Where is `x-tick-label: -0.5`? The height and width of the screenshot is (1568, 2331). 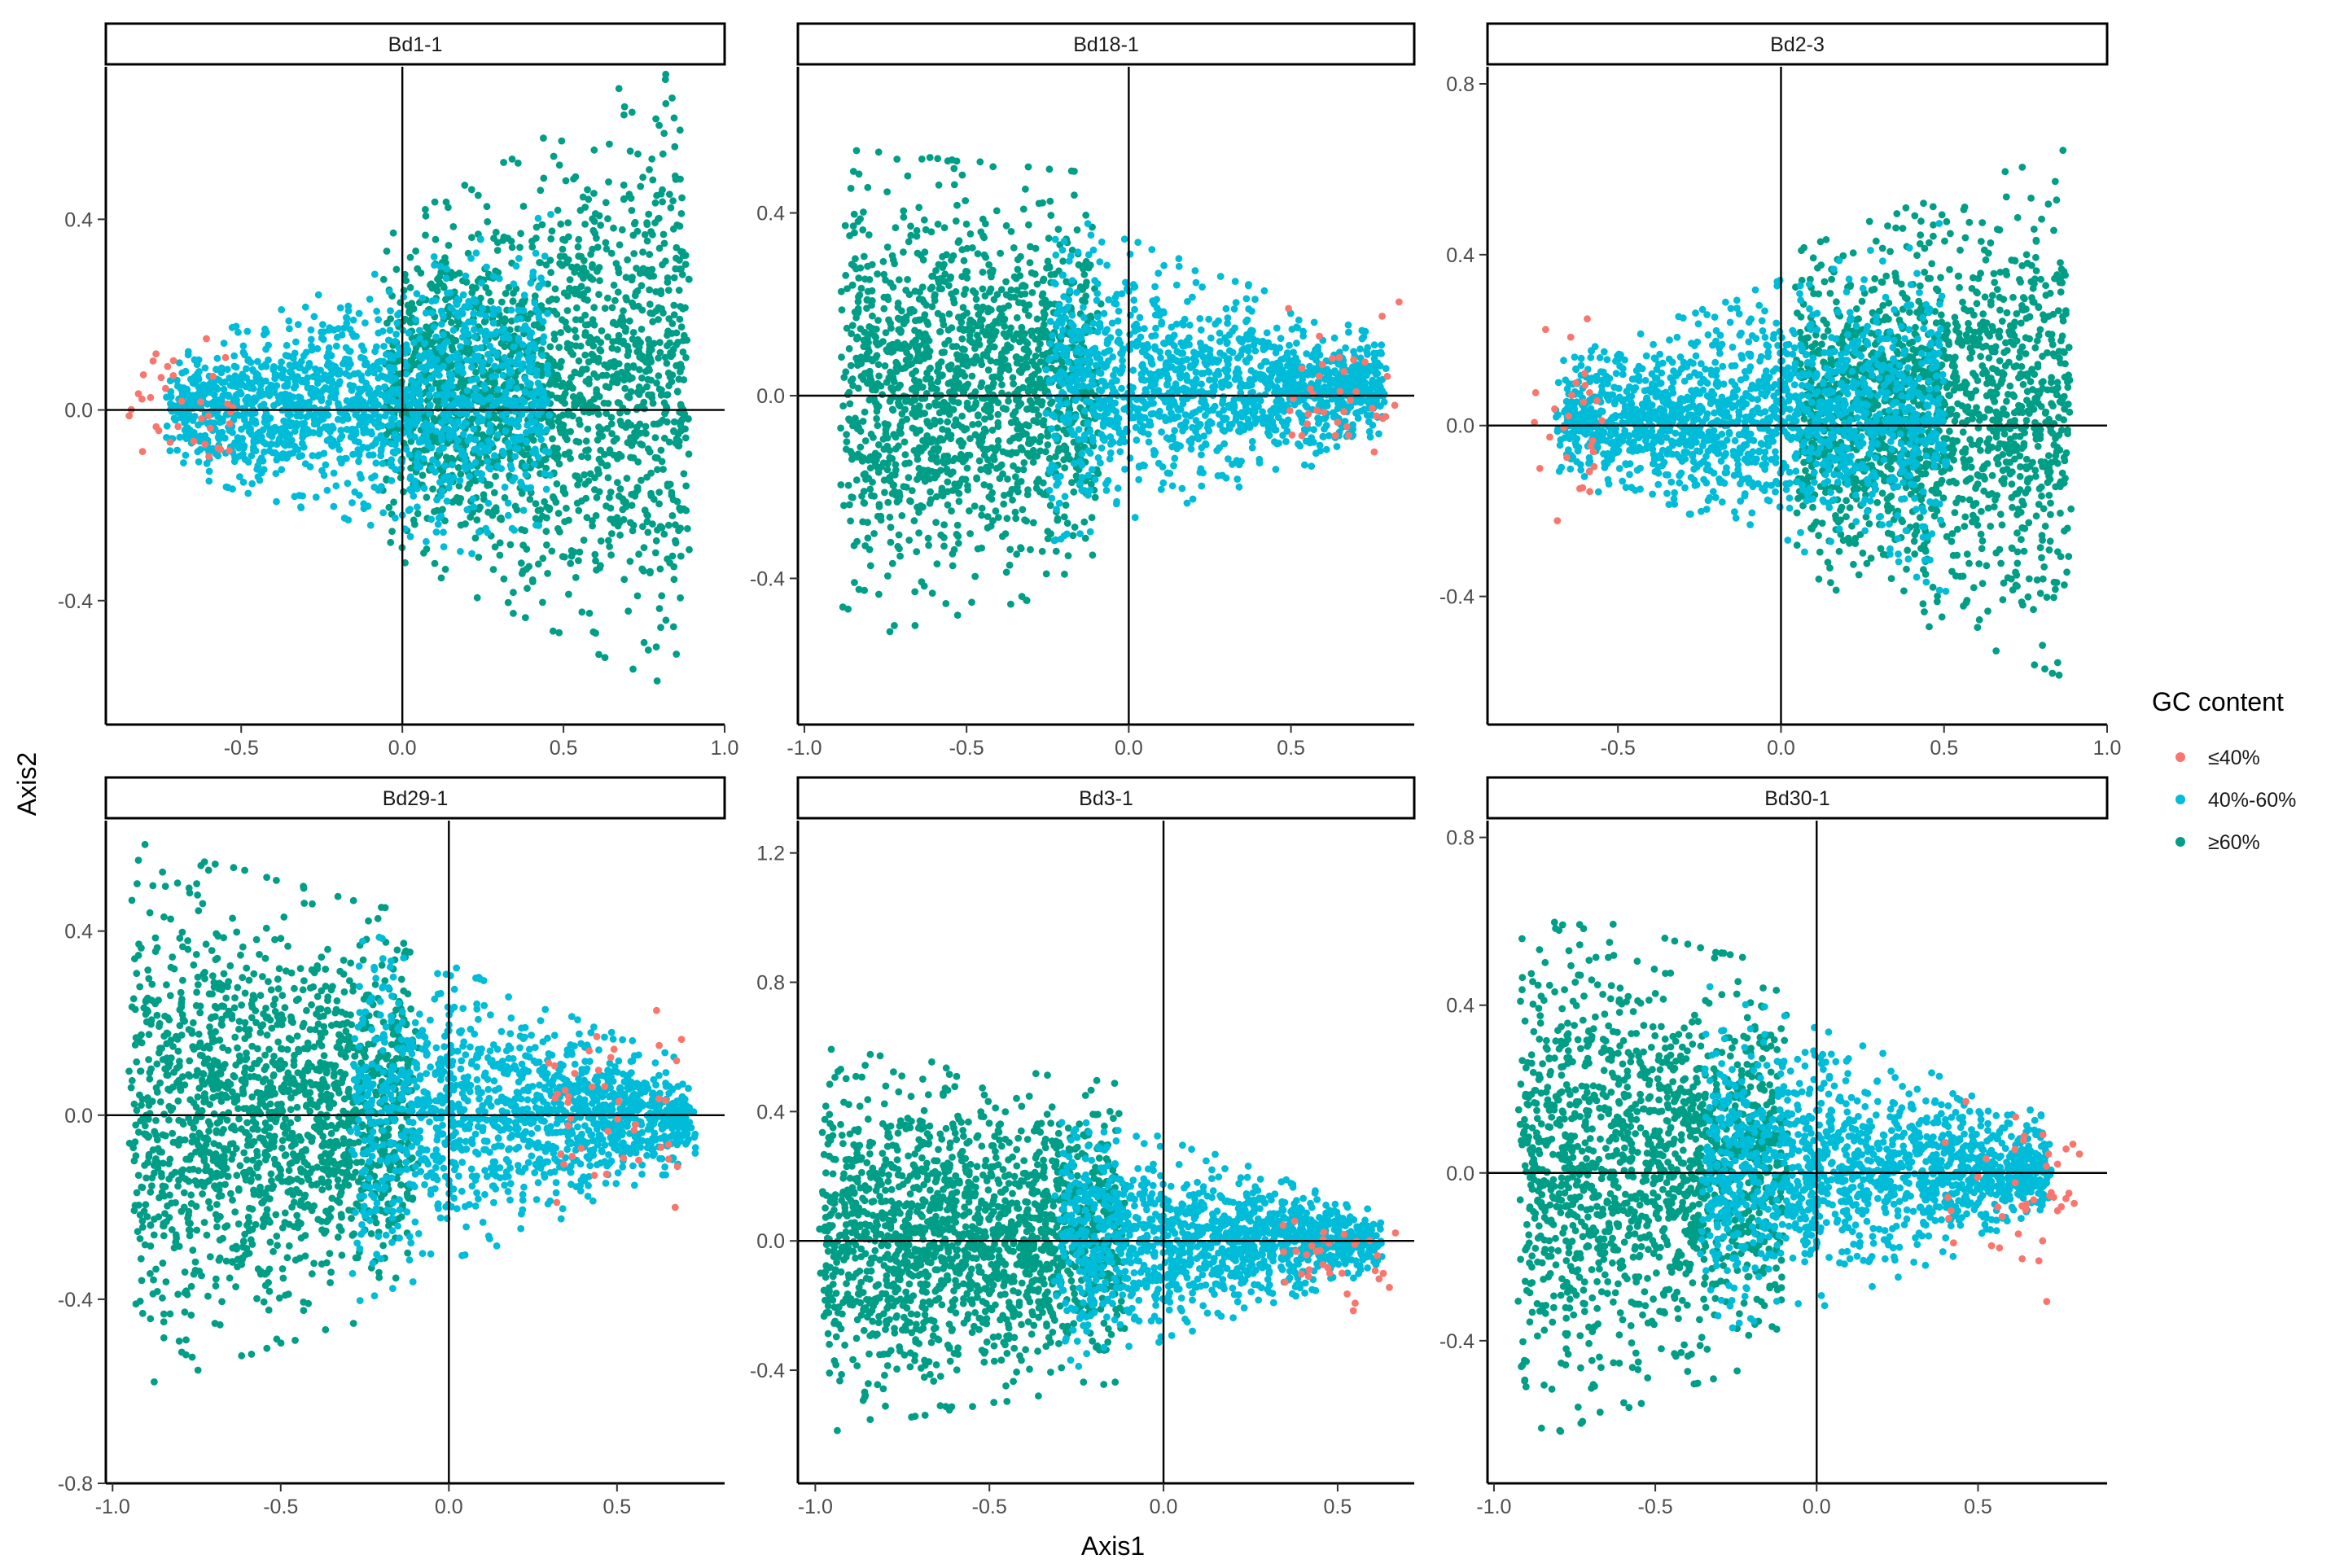 x-tick-label: -0.5 is located at coordinates (241, 748).